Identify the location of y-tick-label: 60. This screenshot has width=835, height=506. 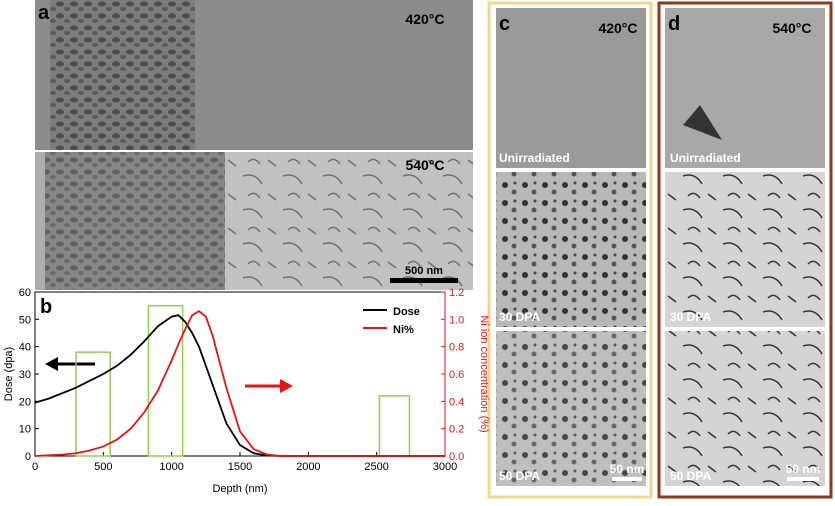
(25, 293).